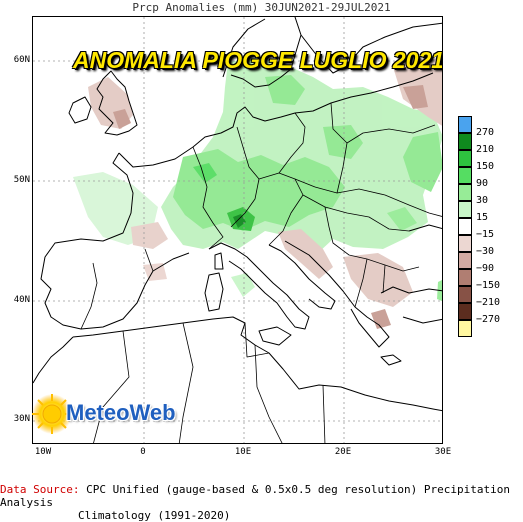 Image resolution: width=523 pixels, height=522 pixels. I want to click on x-tick-label: 20E, so click(343, 452).